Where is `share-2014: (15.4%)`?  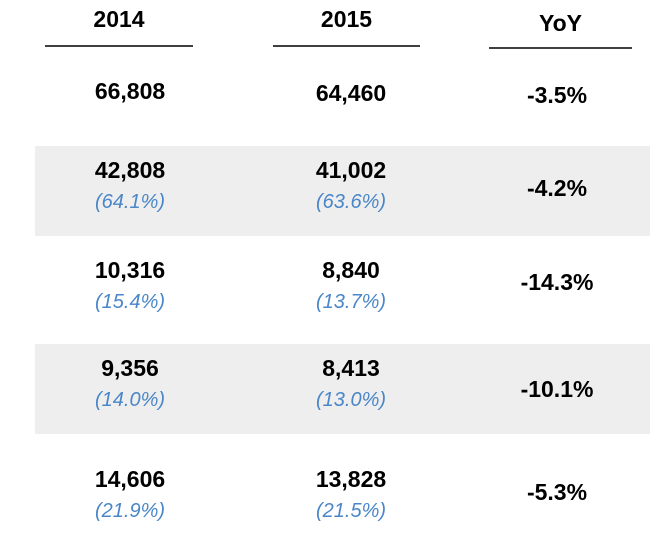
share-2014: (15.4%) is located at coordinates (130, 302).